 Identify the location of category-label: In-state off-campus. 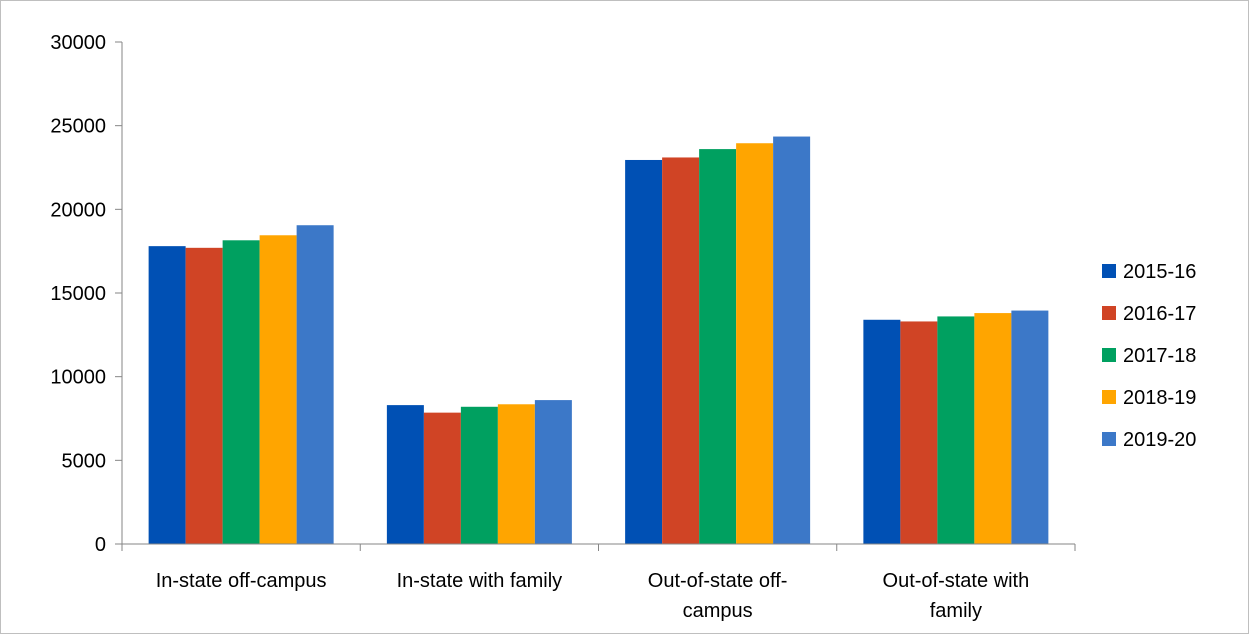
(241, 581).